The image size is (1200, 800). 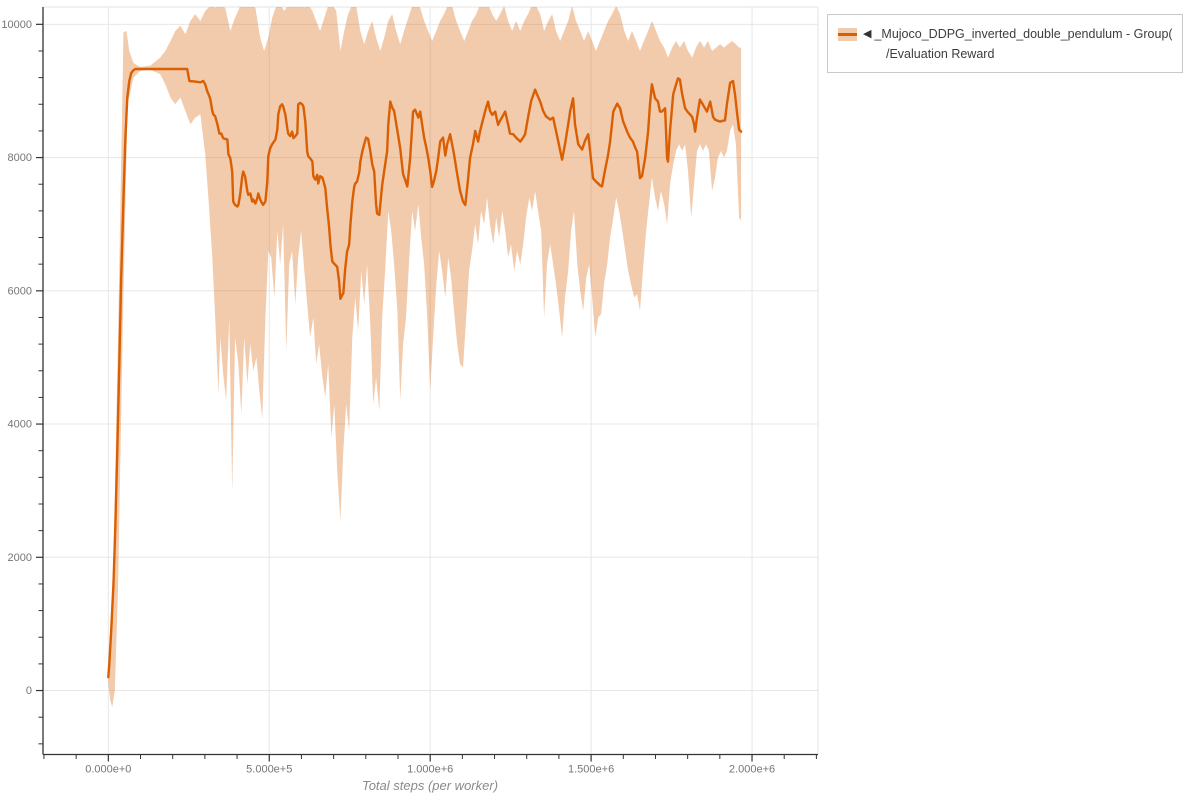 I want to click on x-tick-label: 2.000e+6, so click(x=752, y=770).